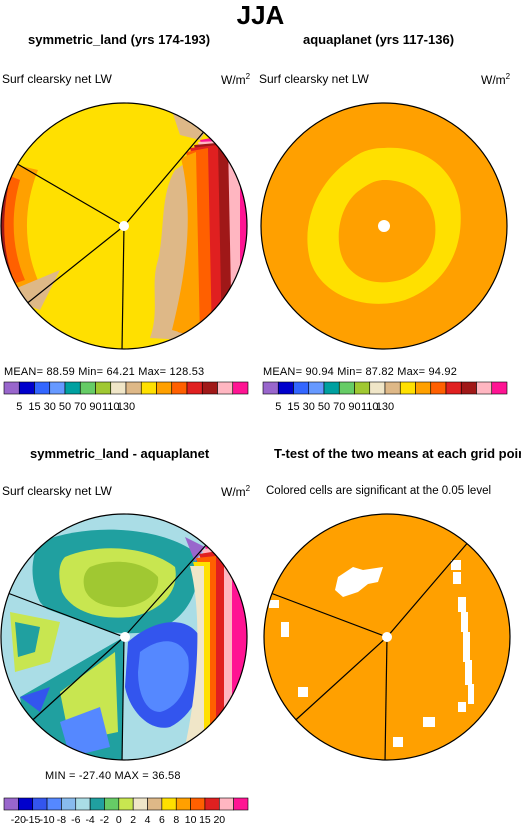 Image resolution: width=521 pixels, height=825 pixels. What do you see at coordinates (120, 453) in the screenshot?
I see `panel3-title: symmetric_land - aquaplanet` at bounding box center [120, 453].